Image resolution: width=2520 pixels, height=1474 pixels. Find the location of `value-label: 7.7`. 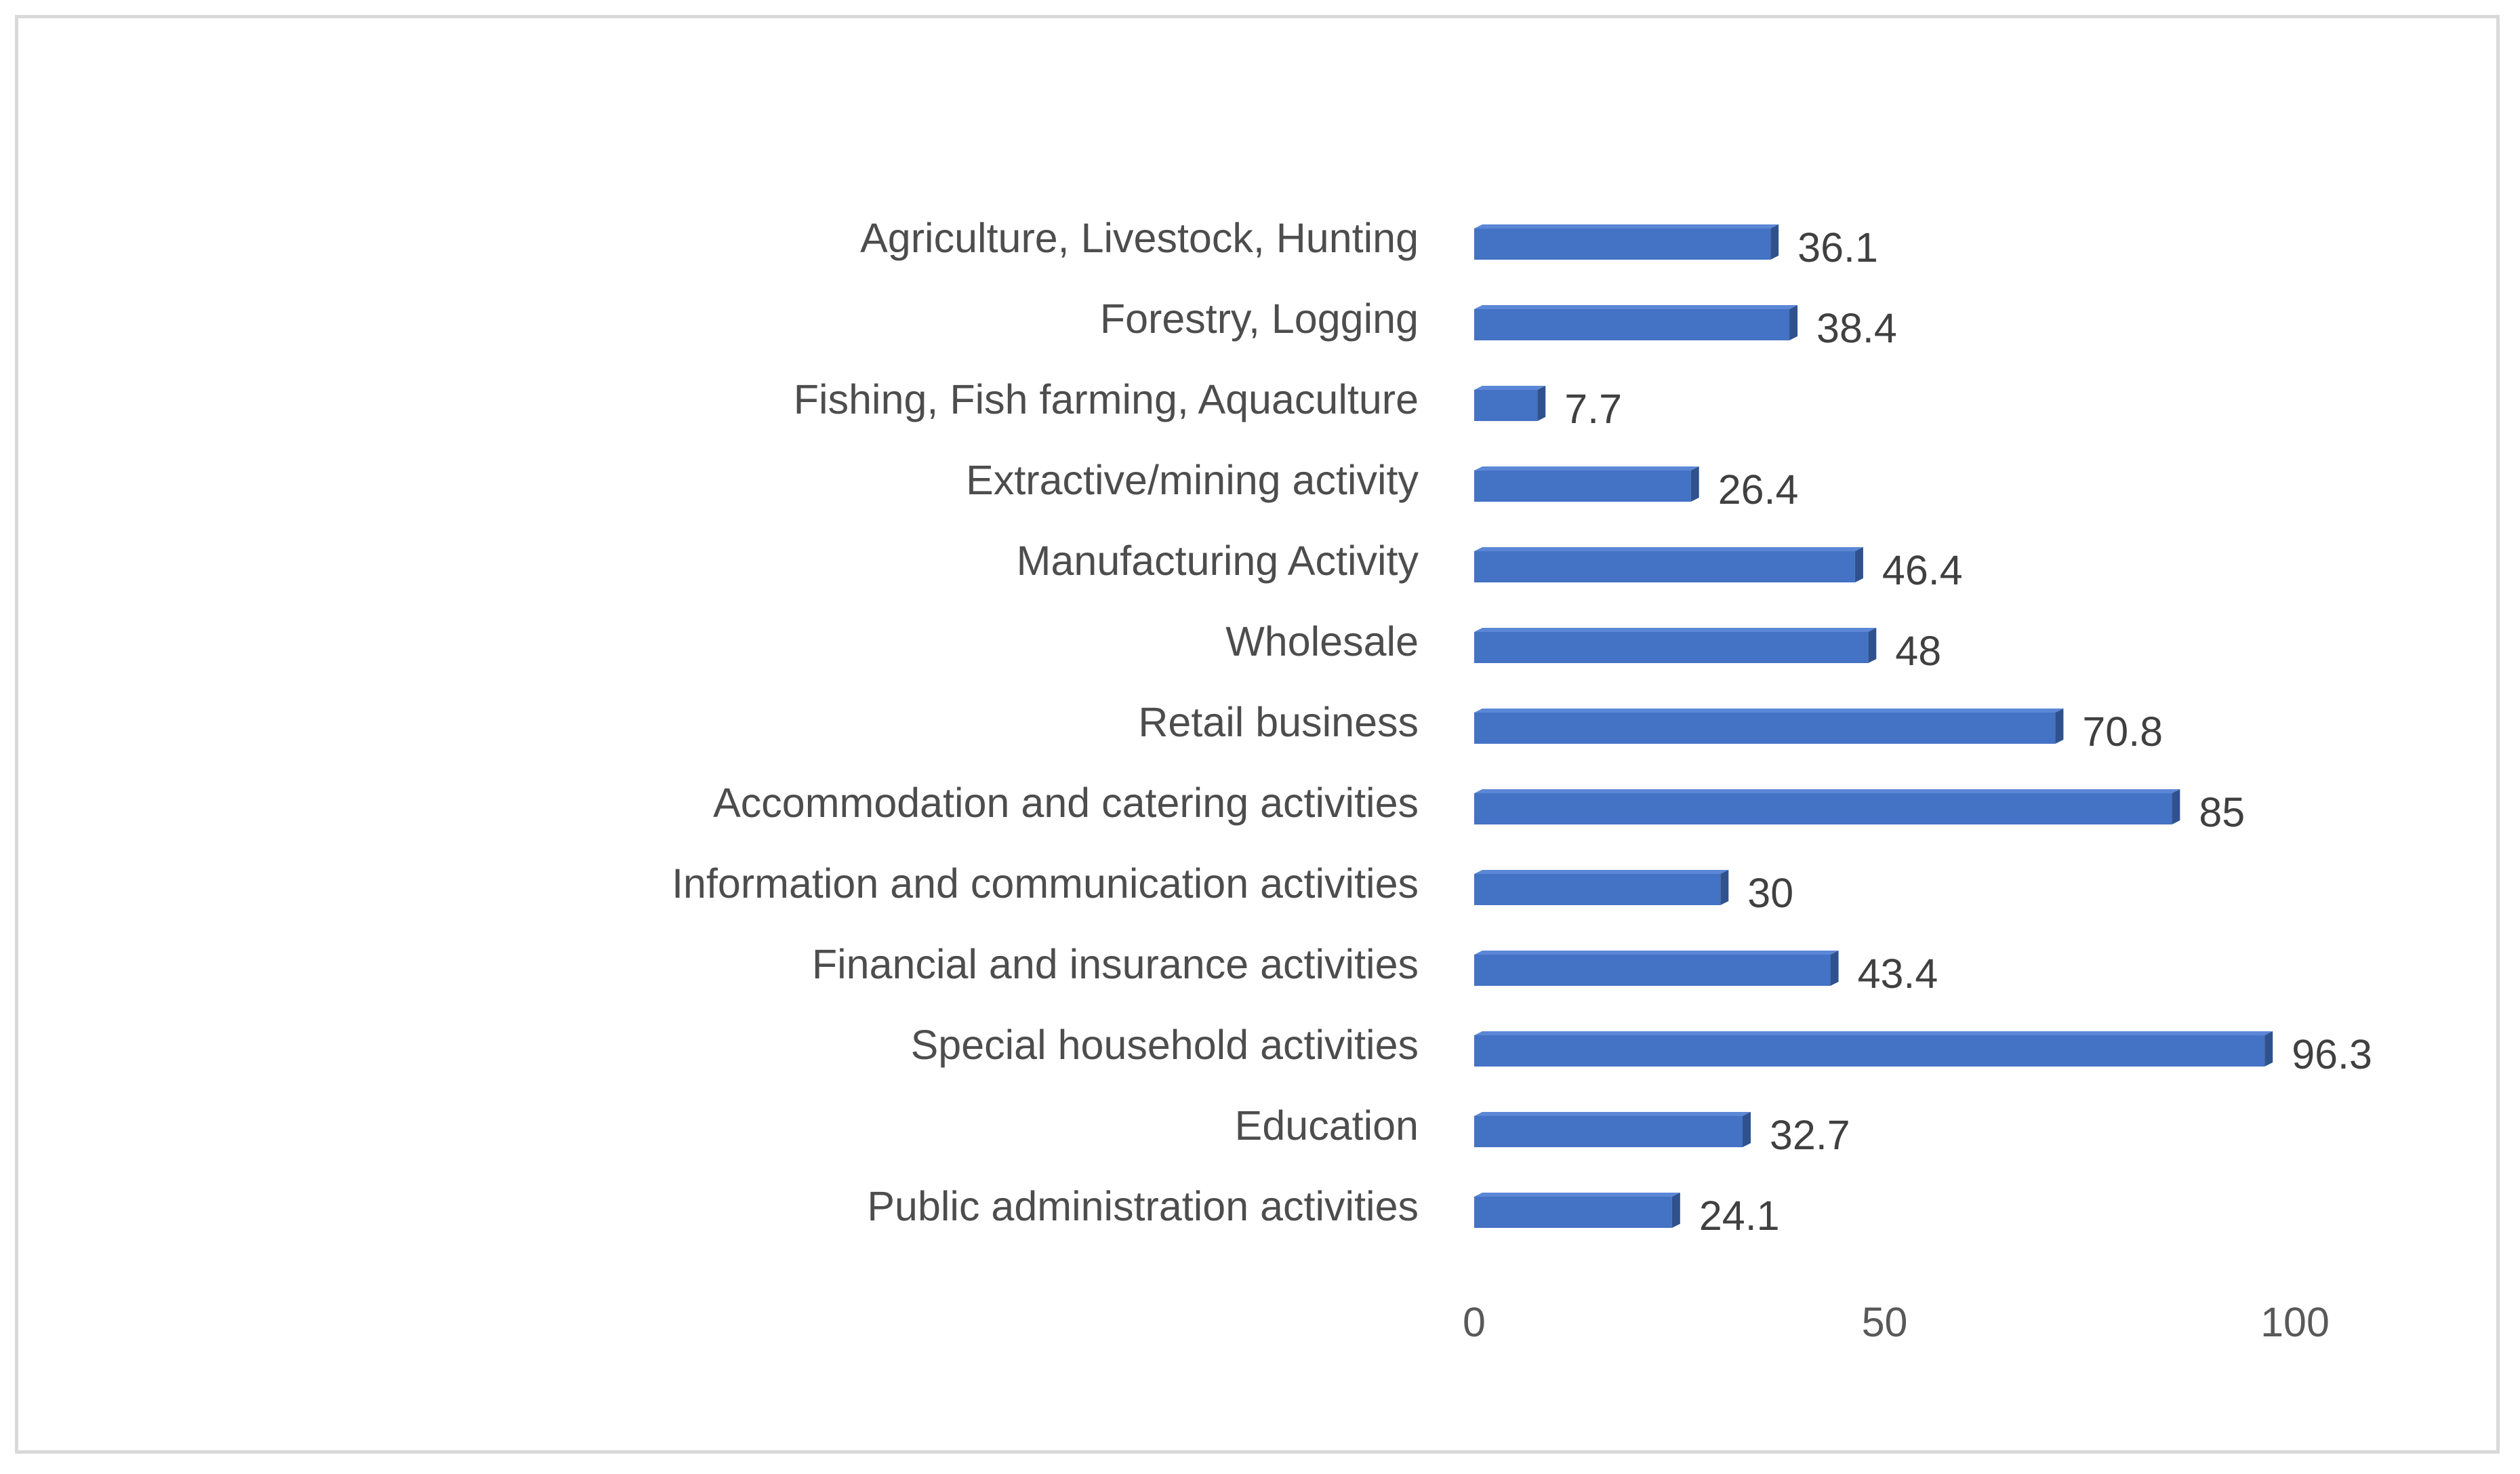

value-label: 7.7 is located at coordinates (1593, 409).